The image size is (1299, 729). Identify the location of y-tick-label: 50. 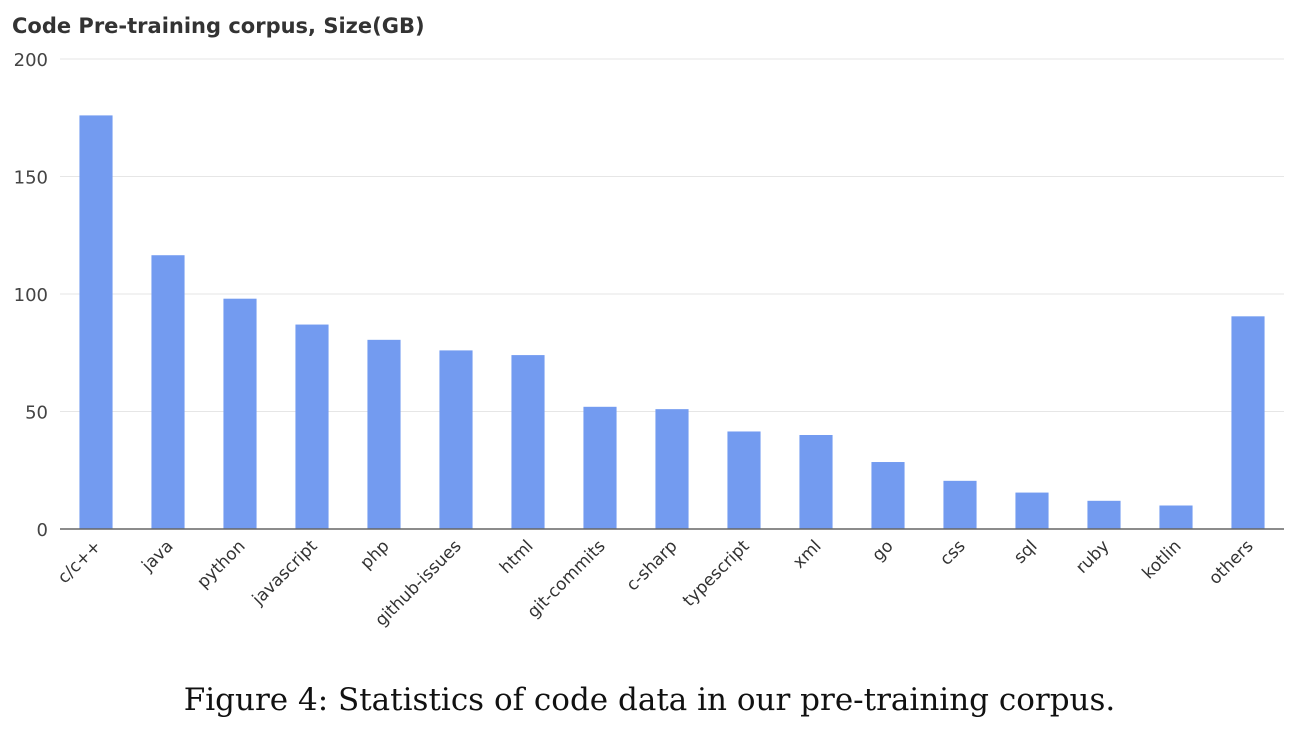
(36, 413).